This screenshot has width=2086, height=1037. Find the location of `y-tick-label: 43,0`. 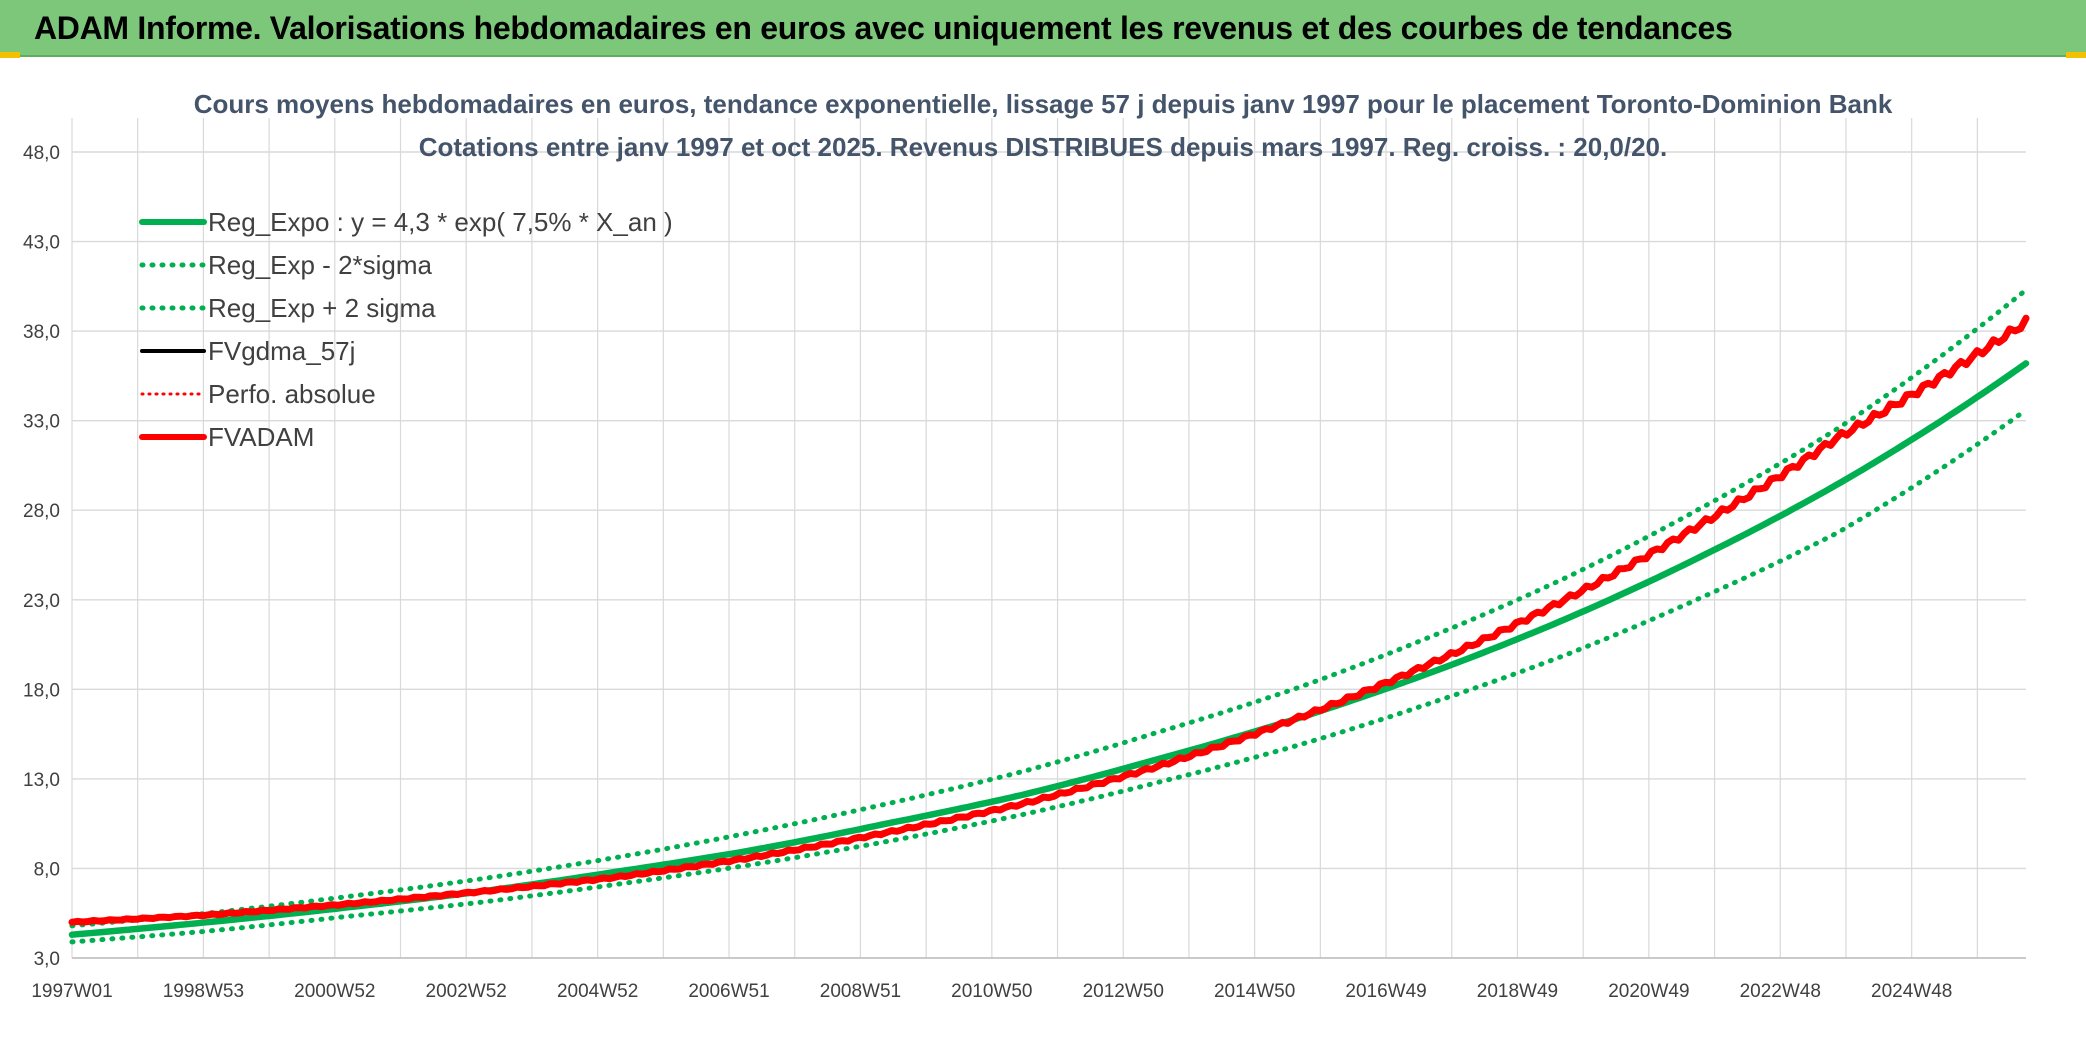

y-tick-label: 43,0 is located at coordinates (41, 243).